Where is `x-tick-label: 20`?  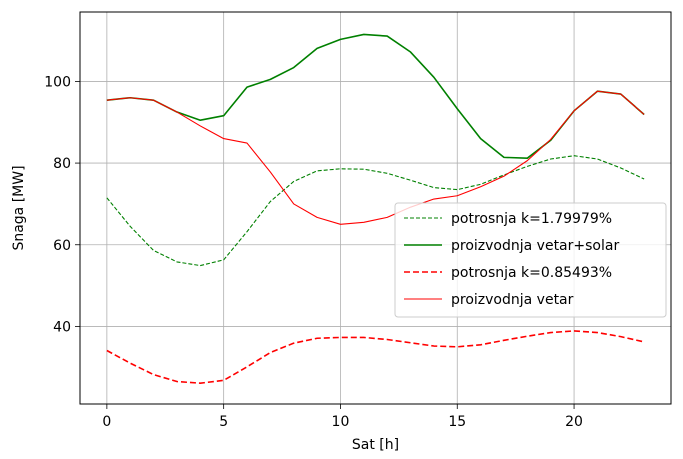
x-tick-label: 20 is located at coordinates (574, 422).